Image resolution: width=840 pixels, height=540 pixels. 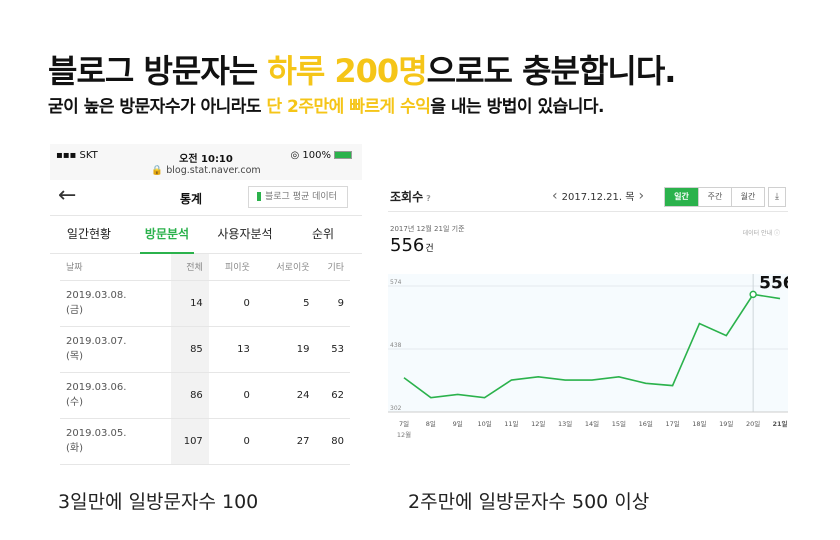 What do you see at coordinates (259, 196) in the screenshot?
I see `bar-chart-icon` at bounding box center [259, 196].